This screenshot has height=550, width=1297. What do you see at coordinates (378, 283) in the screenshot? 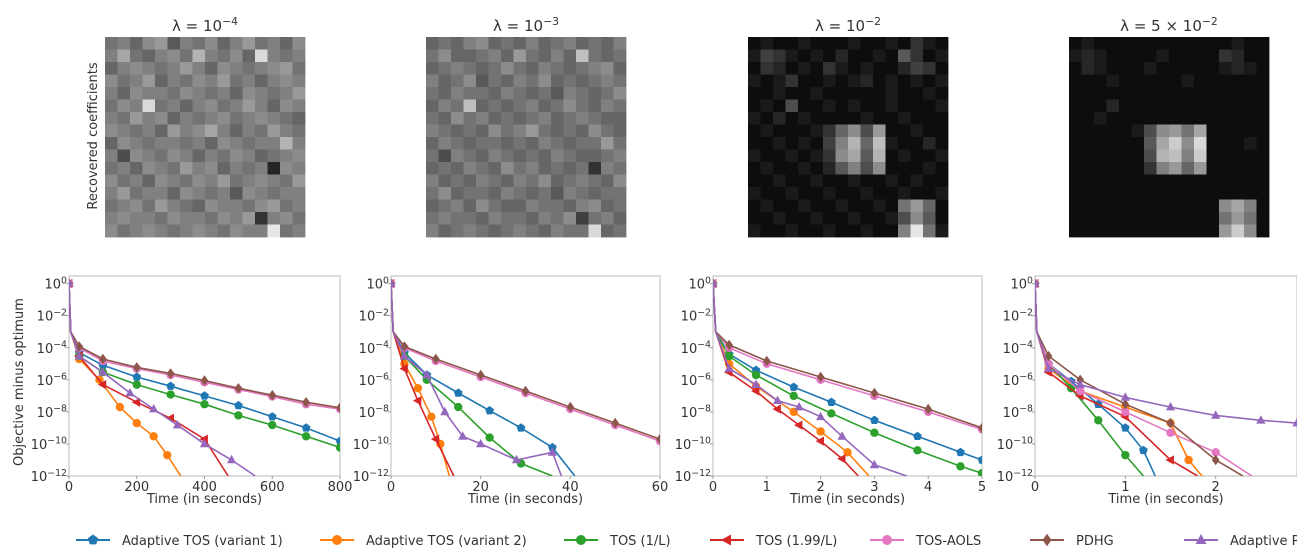
I see `y-tick-label: 10⁰` at bounding box center [378, 283].